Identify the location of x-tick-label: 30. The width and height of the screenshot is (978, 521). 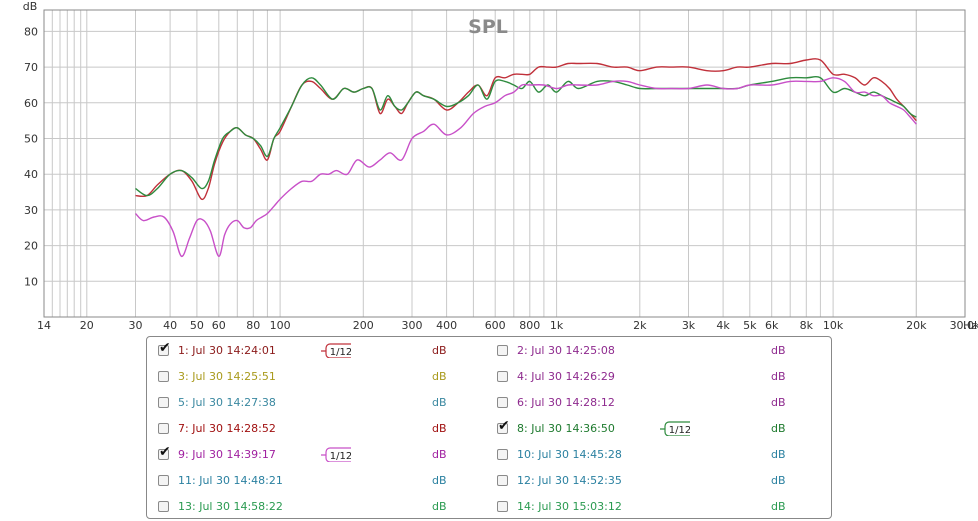
(136, 325).